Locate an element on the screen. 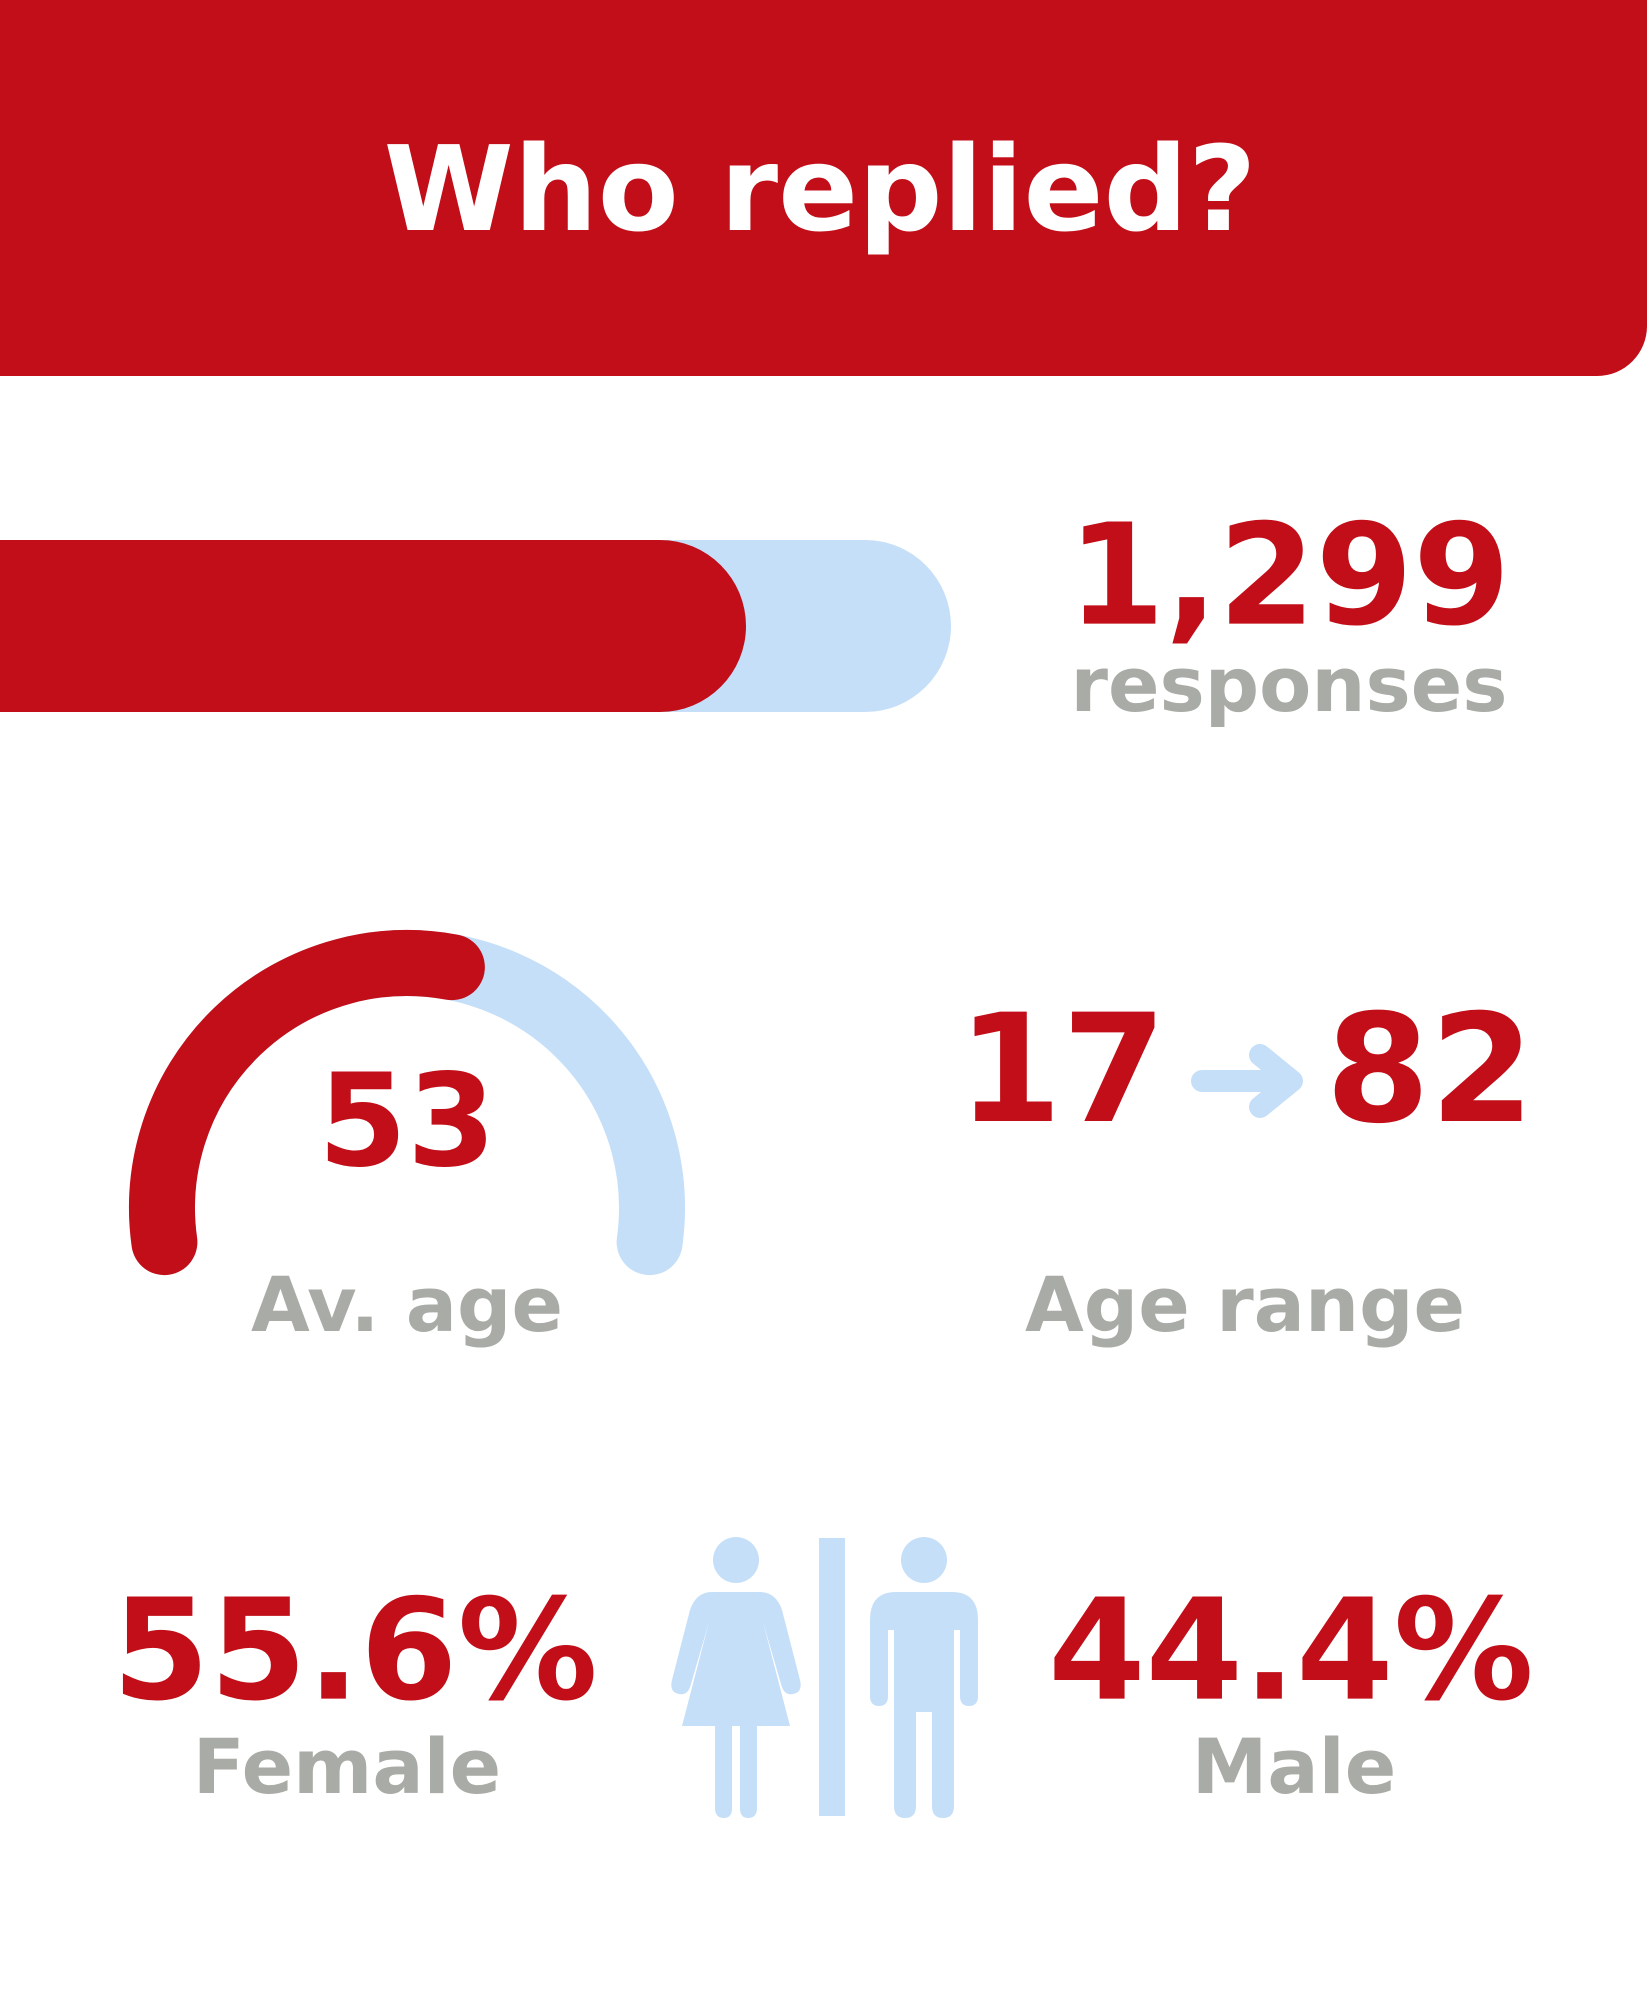 The image size is (1647, 2004). arrow is located at coordinates (1247, 1081).